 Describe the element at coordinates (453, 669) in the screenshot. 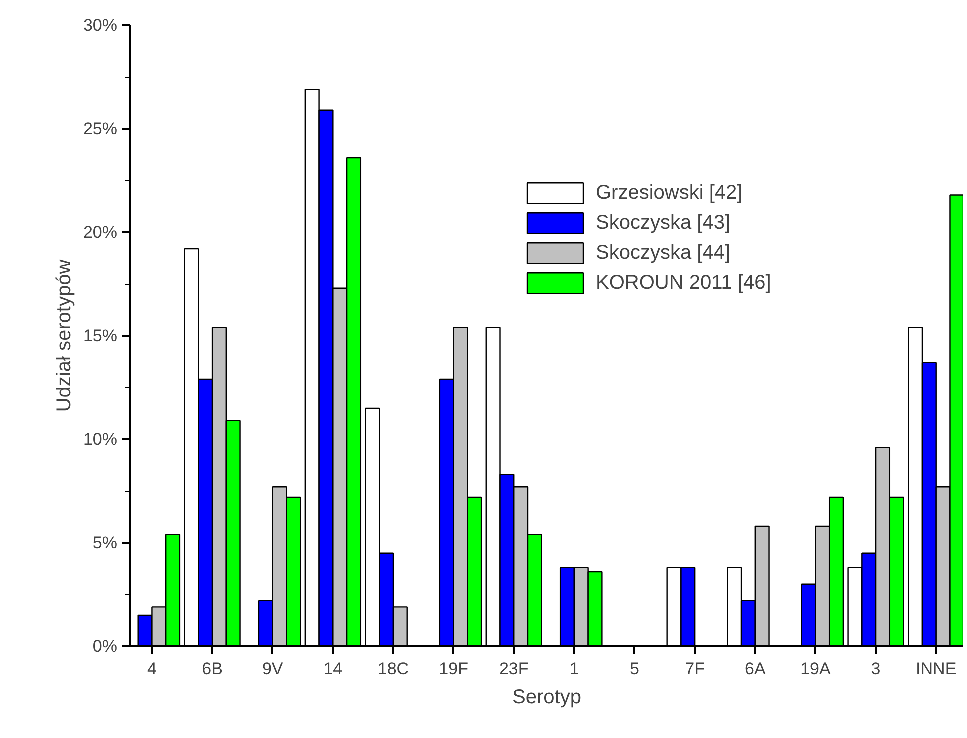

I see `x-tick-label: 19F` at that location.